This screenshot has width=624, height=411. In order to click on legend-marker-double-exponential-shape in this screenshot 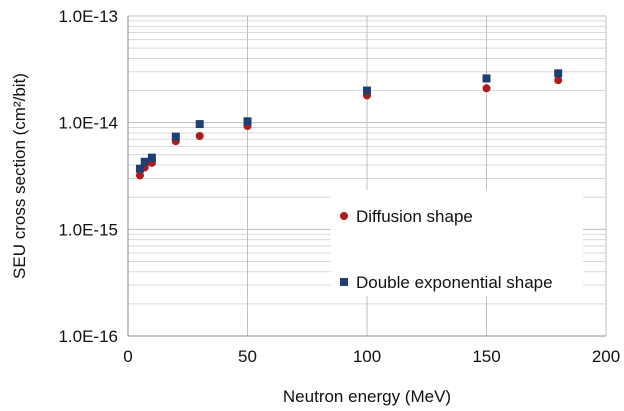, I will do `click(344, 282)`.